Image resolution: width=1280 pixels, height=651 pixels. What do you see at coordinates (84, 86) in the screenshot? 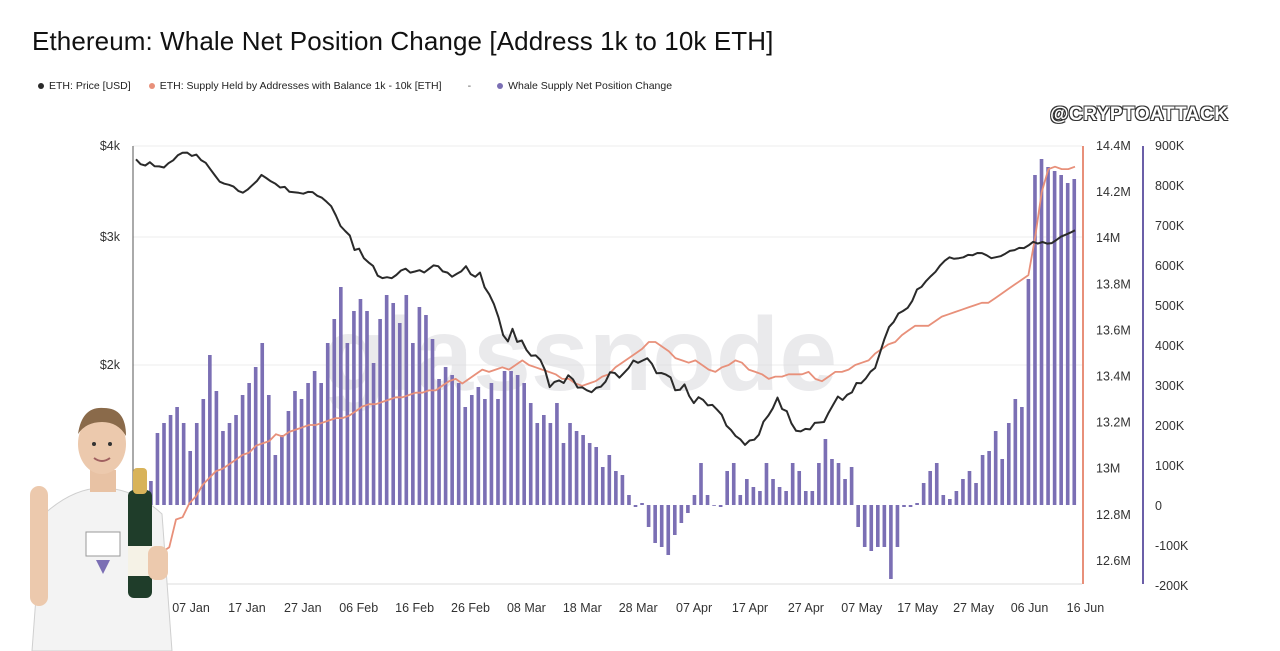
I see `legend-item-price: ETH: Price [USD]` at bounding box center [84, 86].